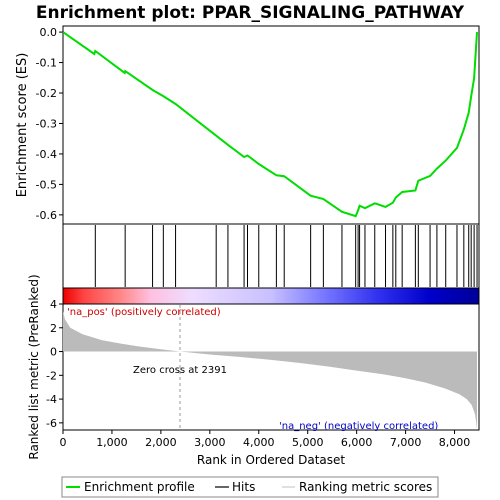 This screenshot has width=500, height=500. What do you see at coordinates (53, 304) in the screenshot?
I see `metric-y-tick-label: 4` at bounding box center [53, 304].